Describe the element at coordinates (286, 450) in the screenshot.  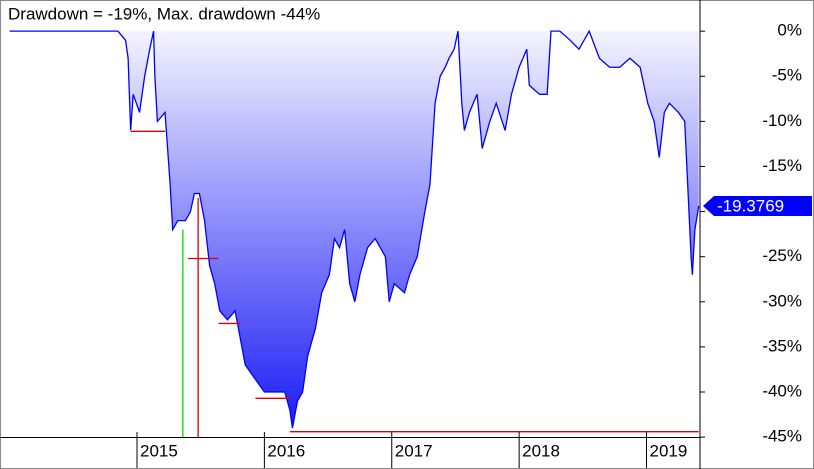
I see `x-tick-label: 2016` at that location.